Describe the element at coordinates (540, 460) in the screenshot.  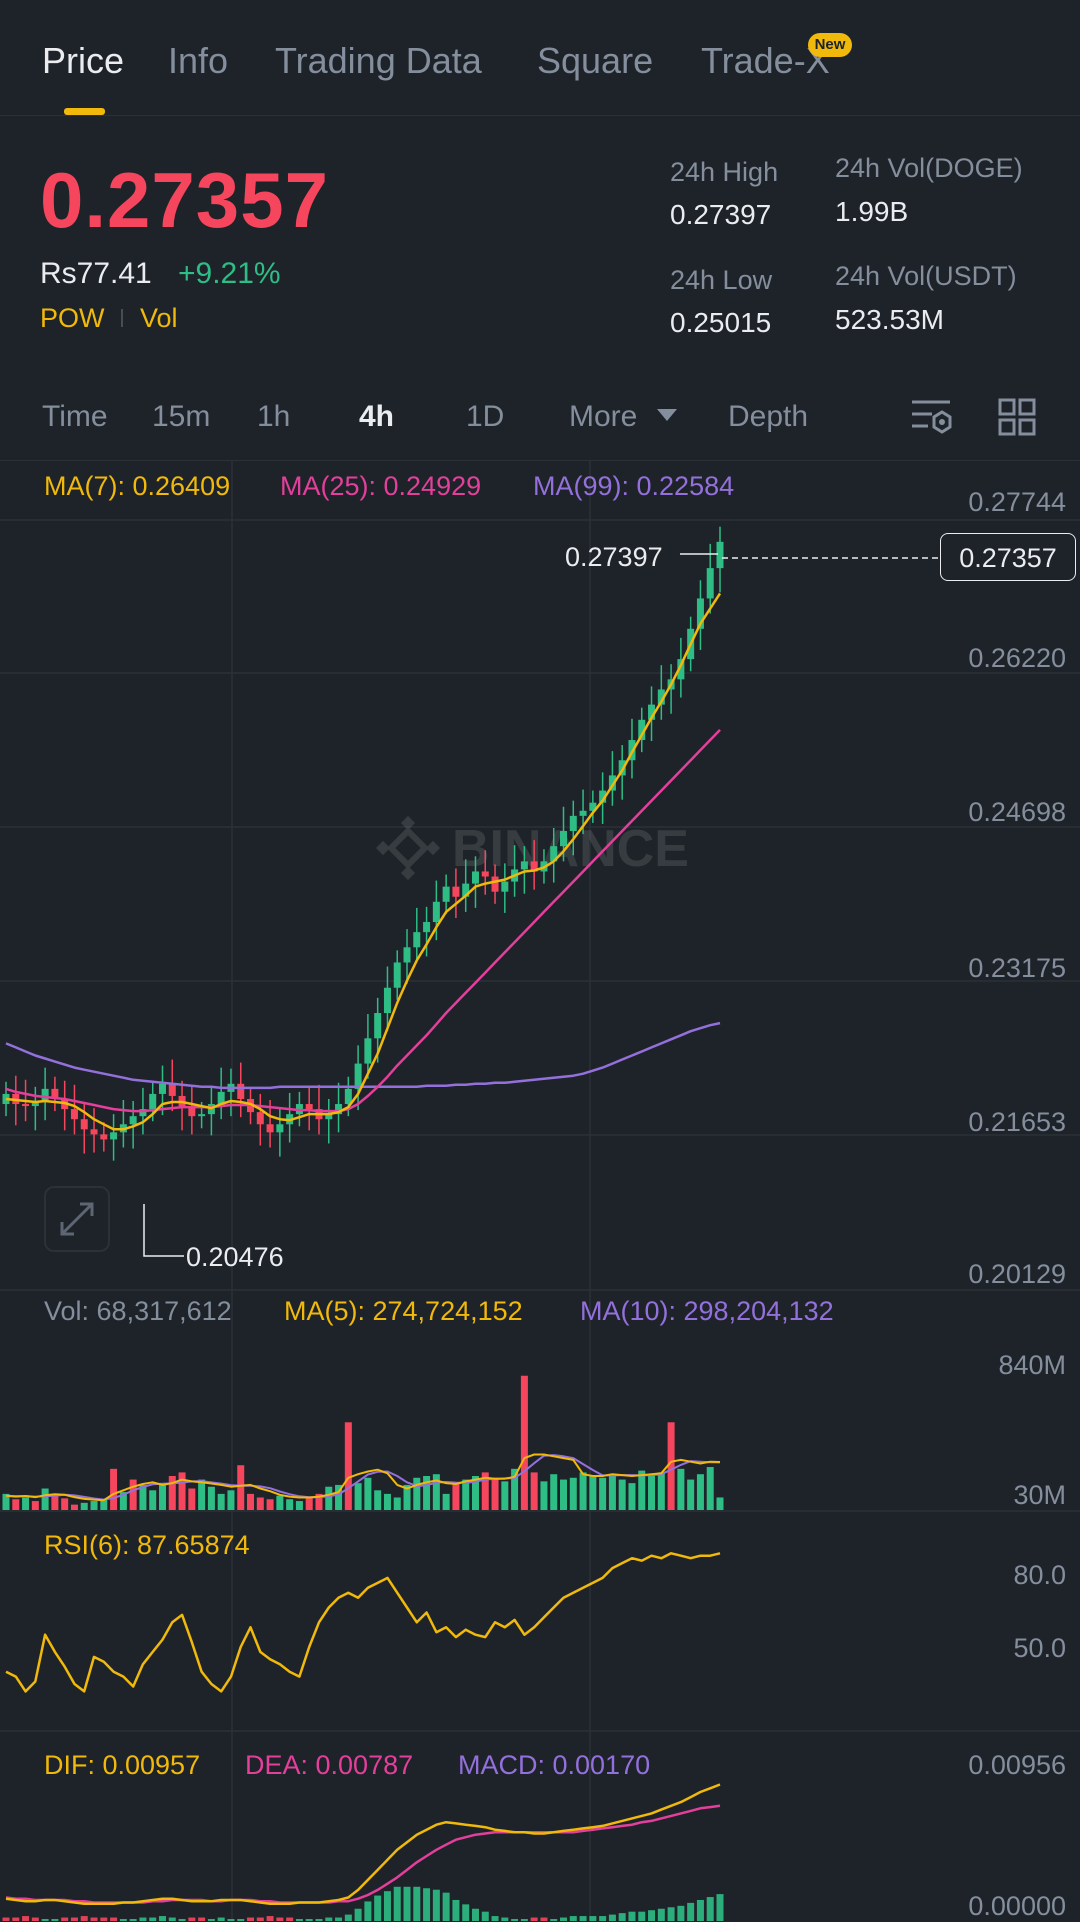
I see `interval-divider` at that location.